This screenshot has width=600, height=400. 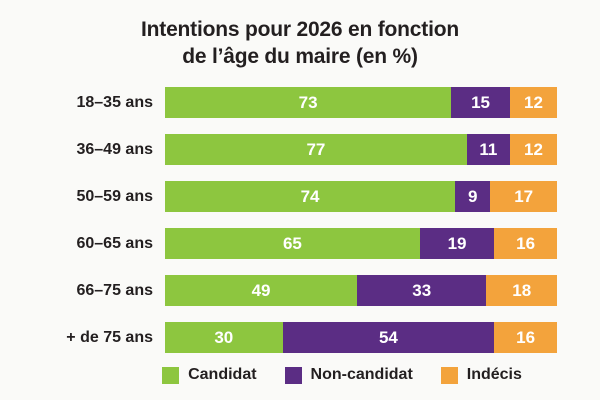 I want to click on value-label: 17, so click(x=524, y=196).